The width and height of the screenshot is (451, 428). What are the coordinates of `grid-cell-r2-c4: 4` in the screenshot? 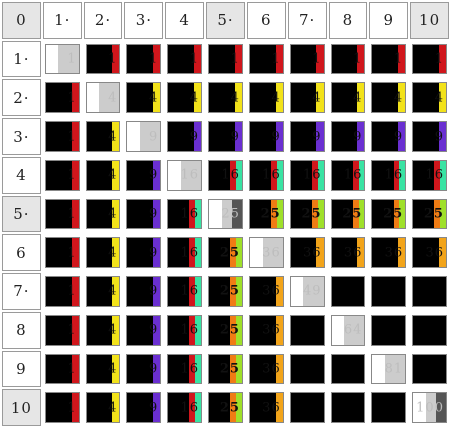 It's located at (185, 98).